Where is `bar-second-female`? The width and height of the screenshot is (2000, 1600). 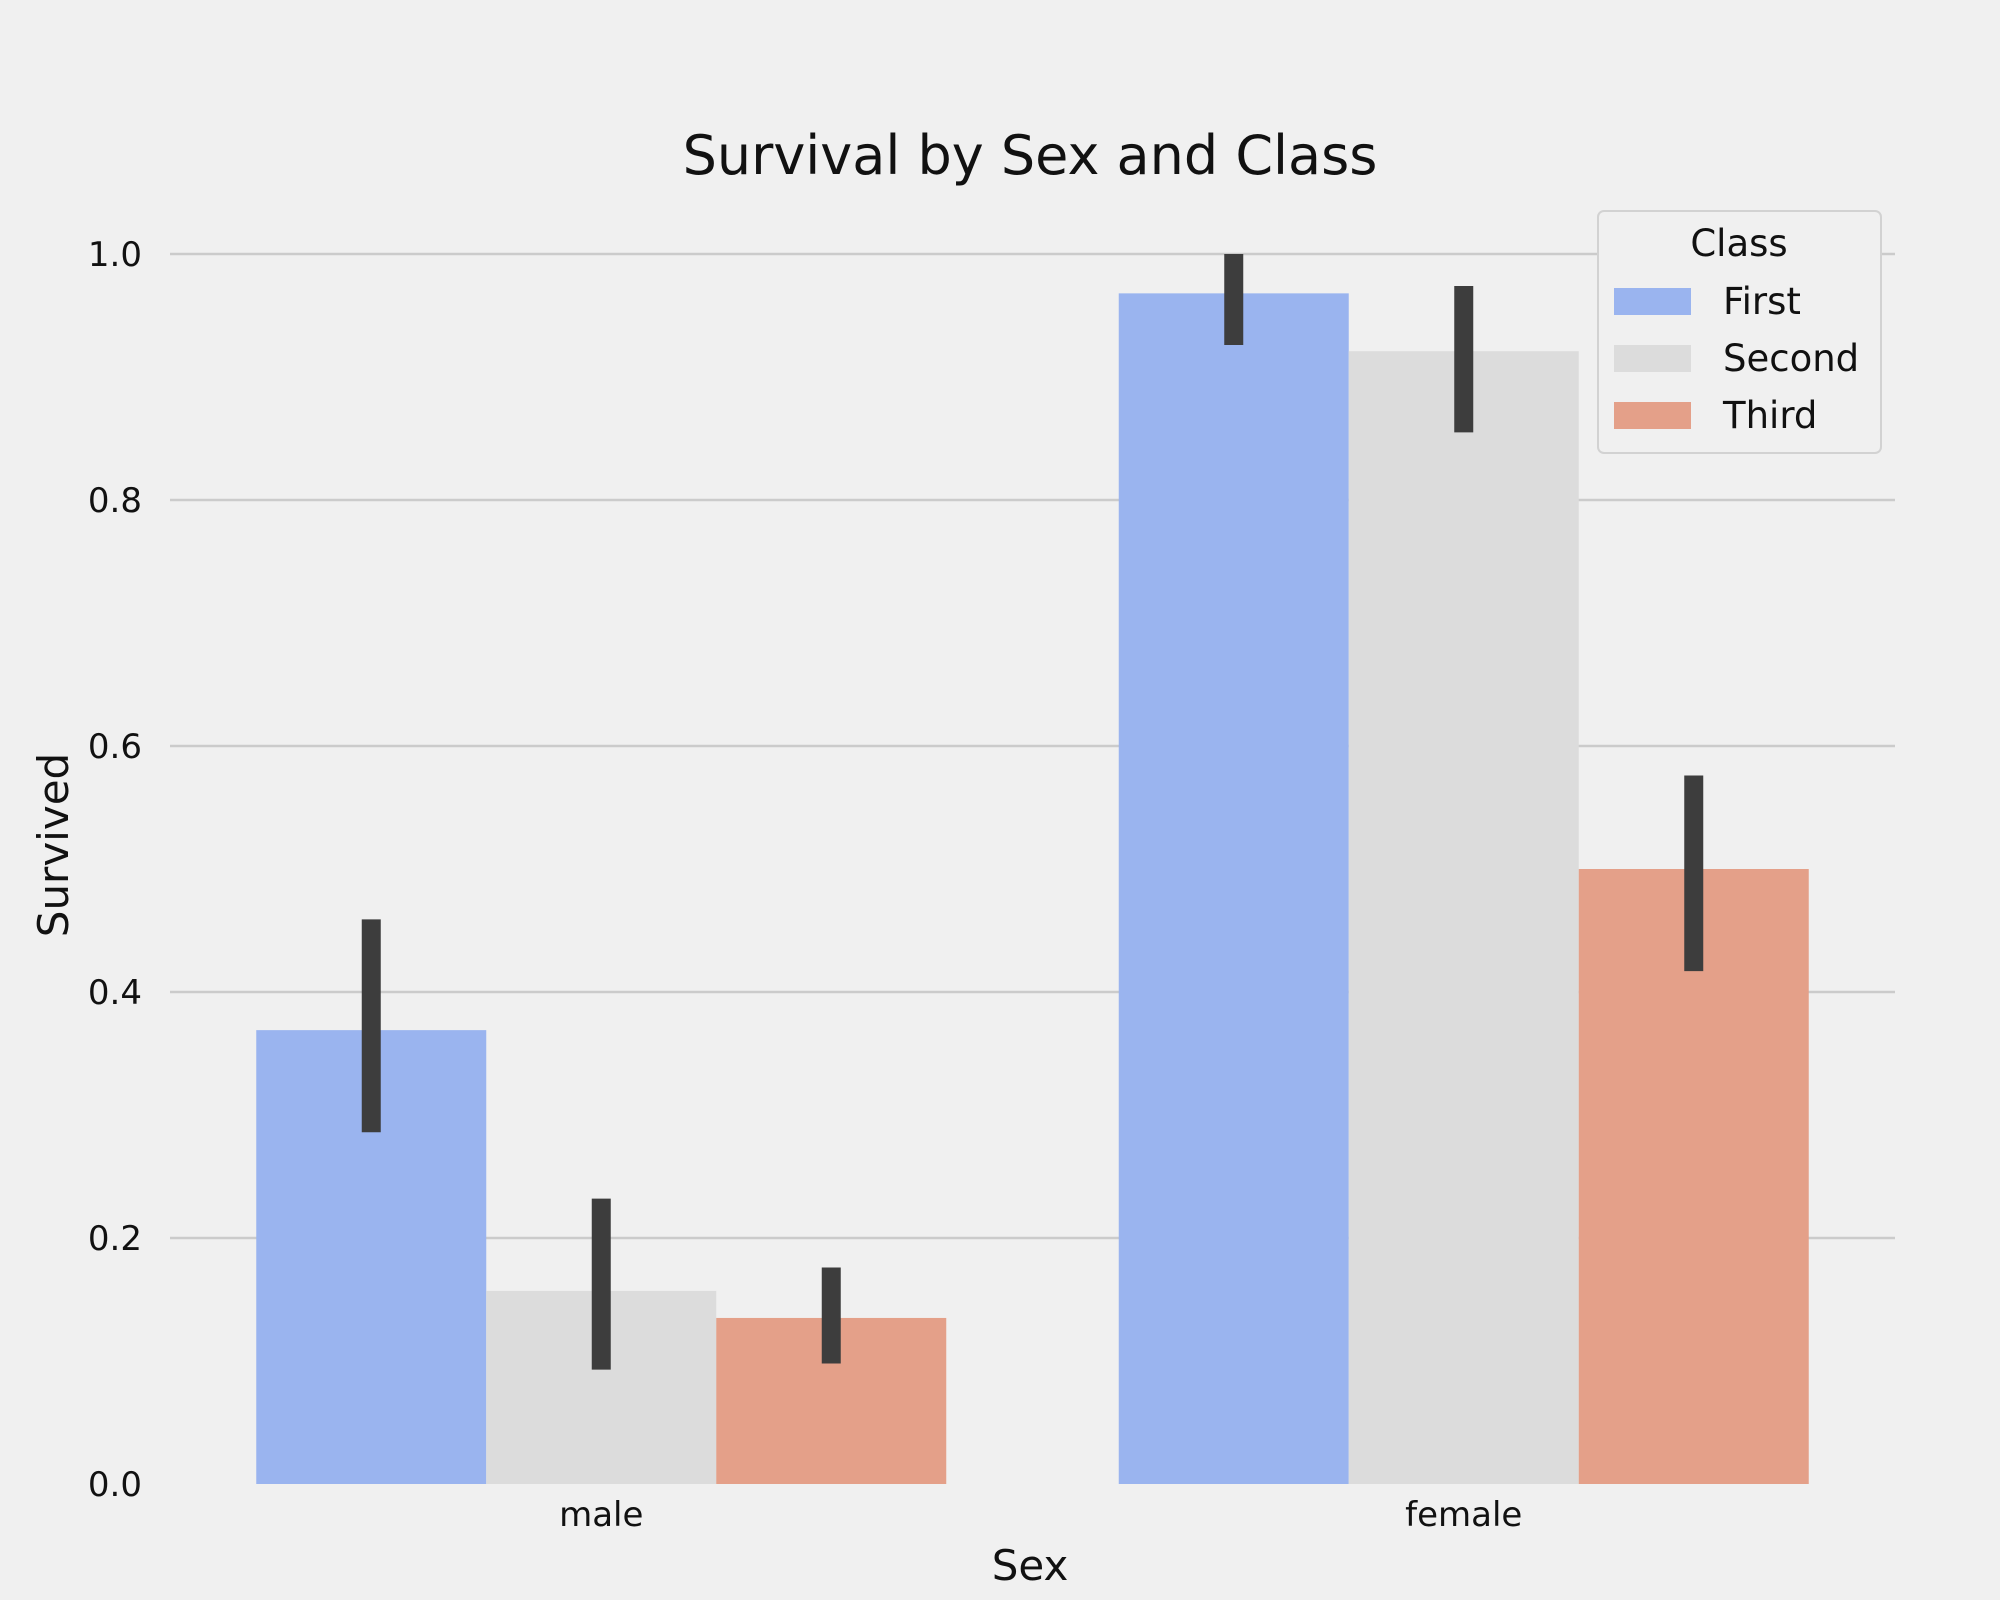
bar-second-female is located at coordinates (1463, 917).